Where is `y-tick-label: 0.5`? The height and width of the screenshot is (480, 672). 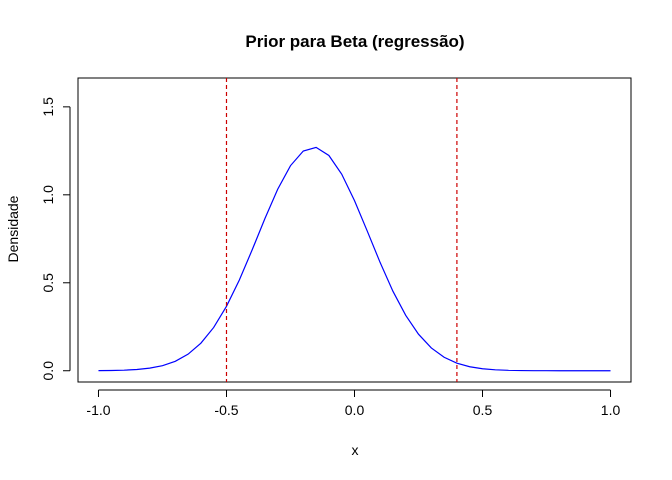 y-tick-label: 0.5 is located at coordinates (48, 283).